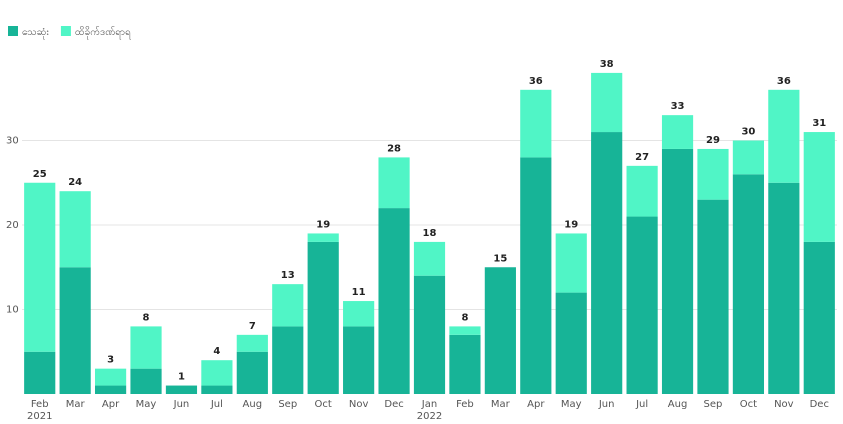  Describe the element at coordinates (430, 233) in the screenshot. I see `total-label: 18` at that location.